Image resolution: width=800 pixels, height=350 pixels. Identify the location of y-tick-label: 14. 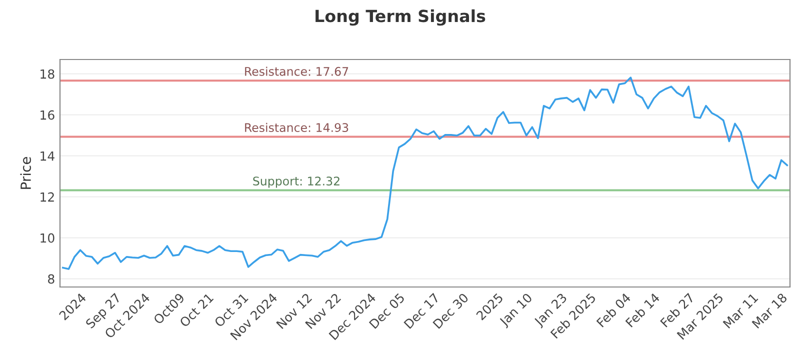
(47, 156).